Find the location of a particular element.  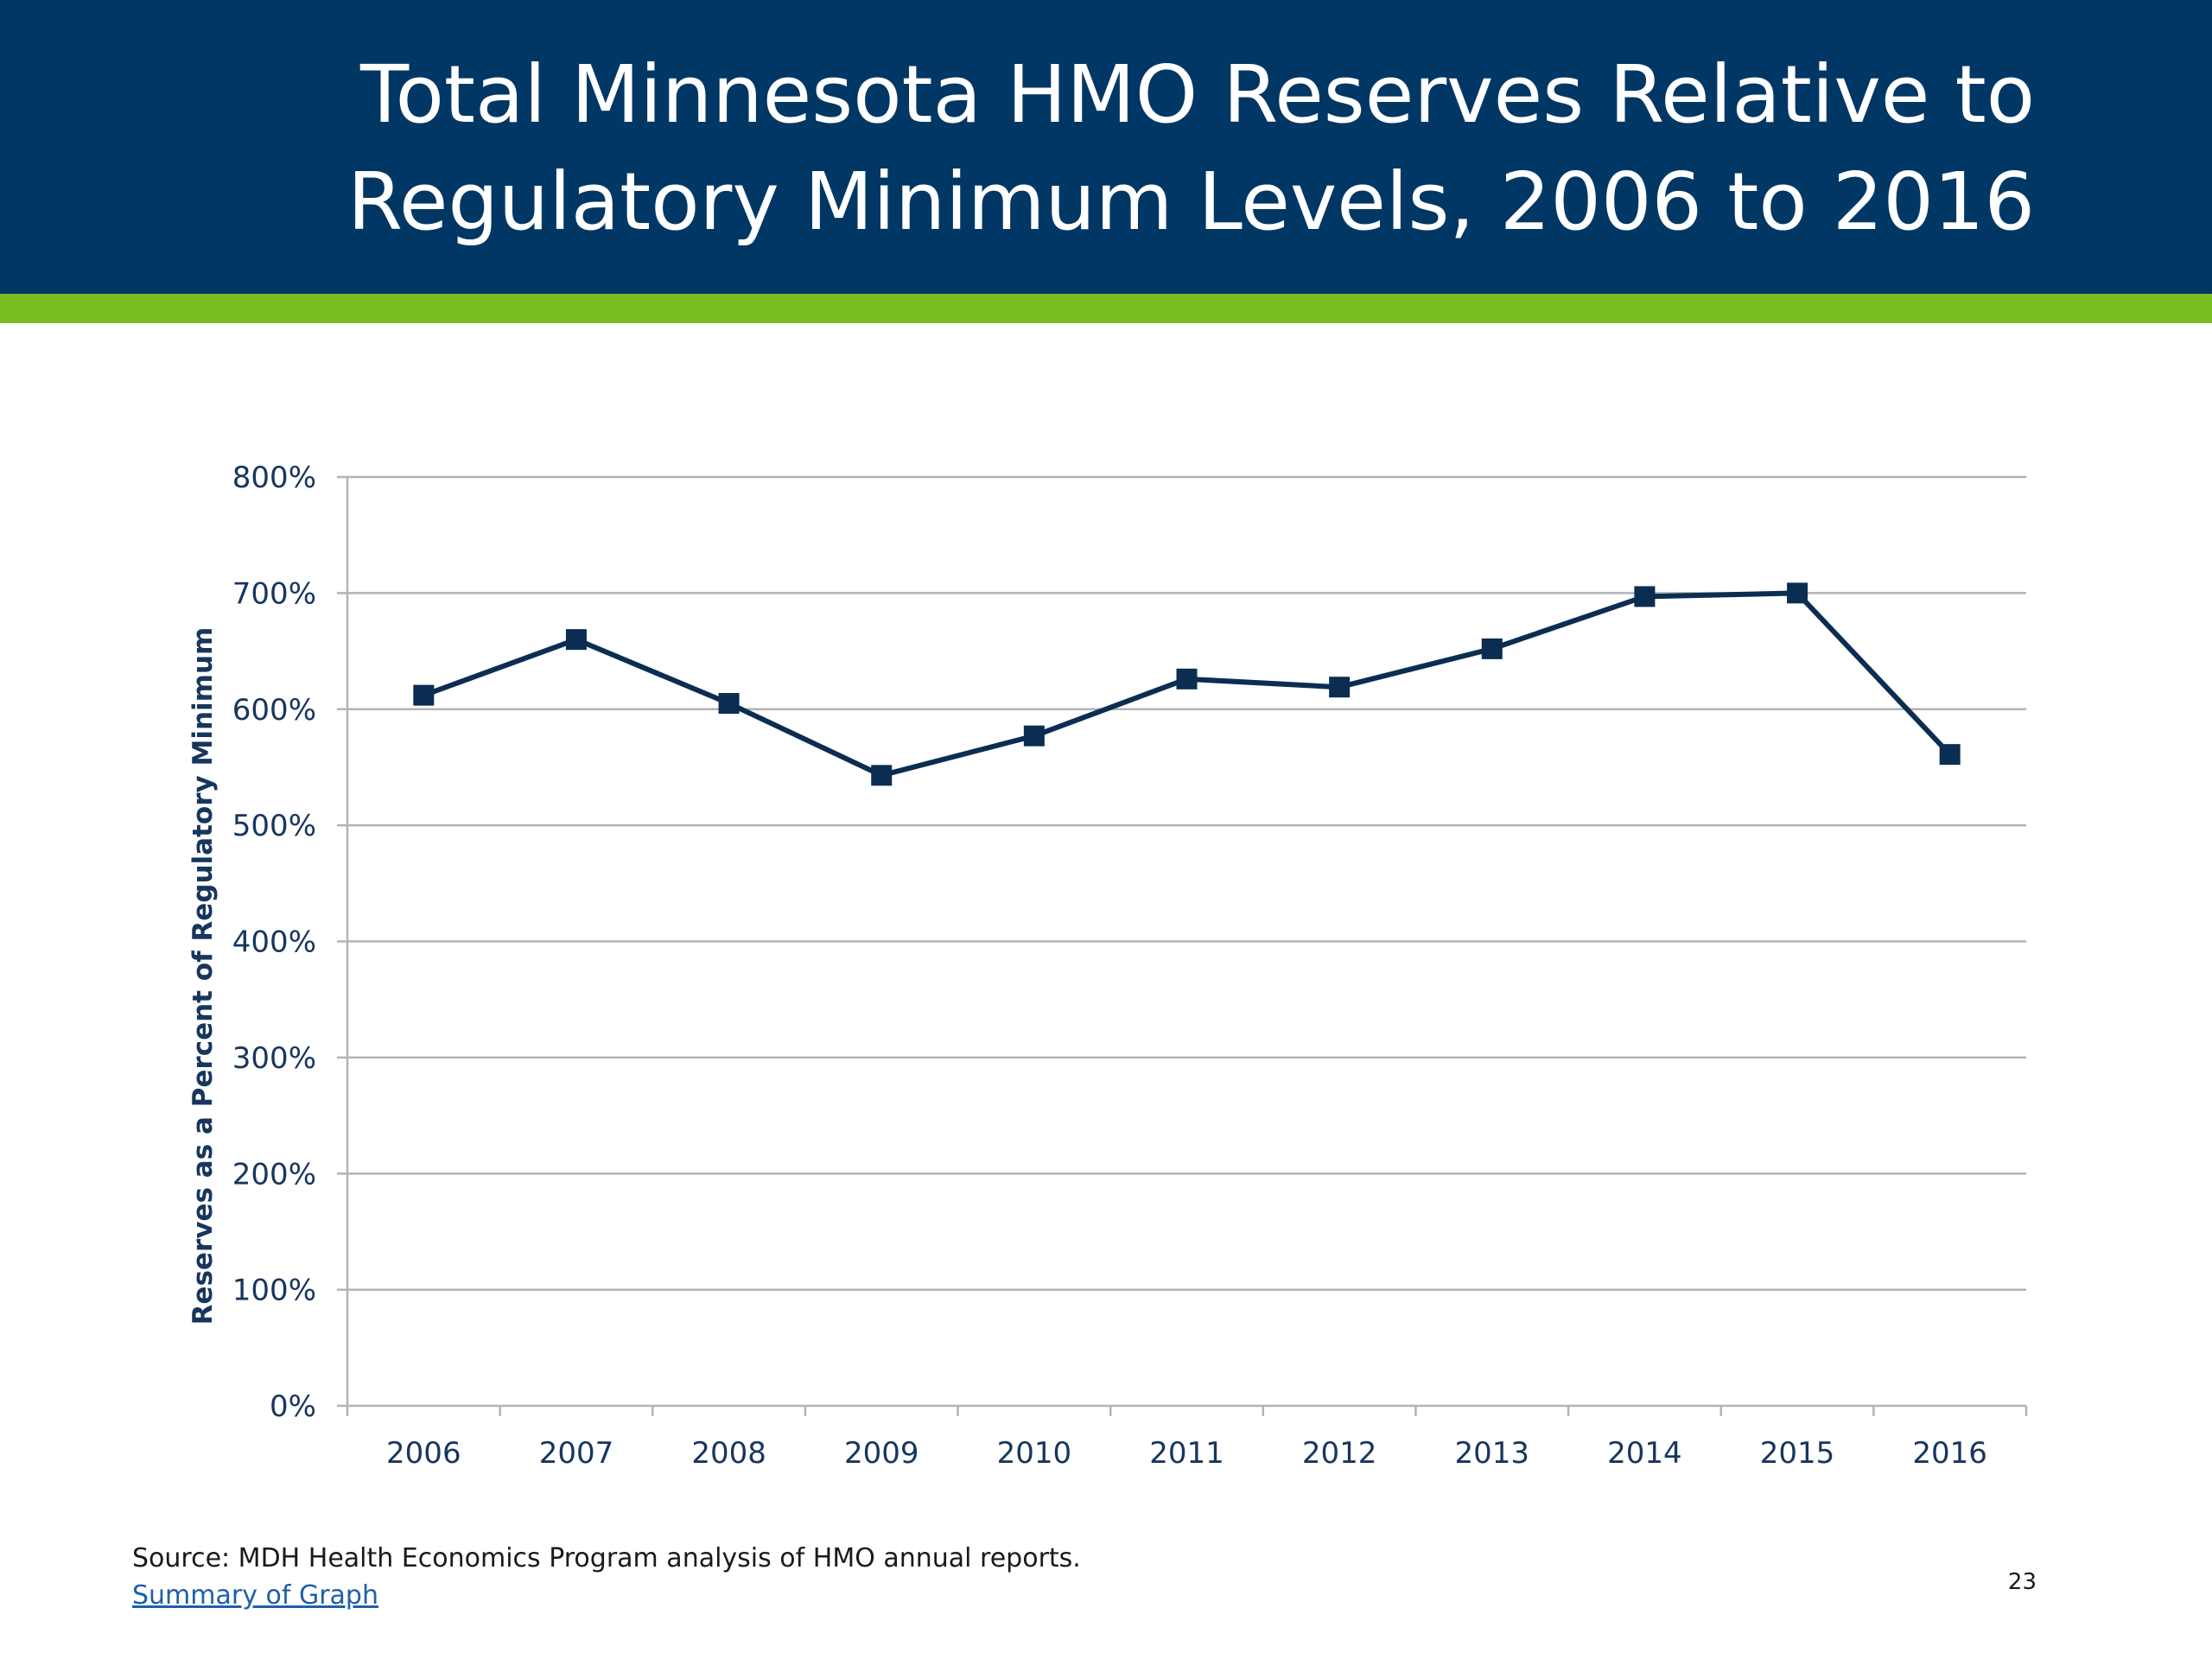

x-tick-label: 2012 is located at coordinates (1339, 1453).